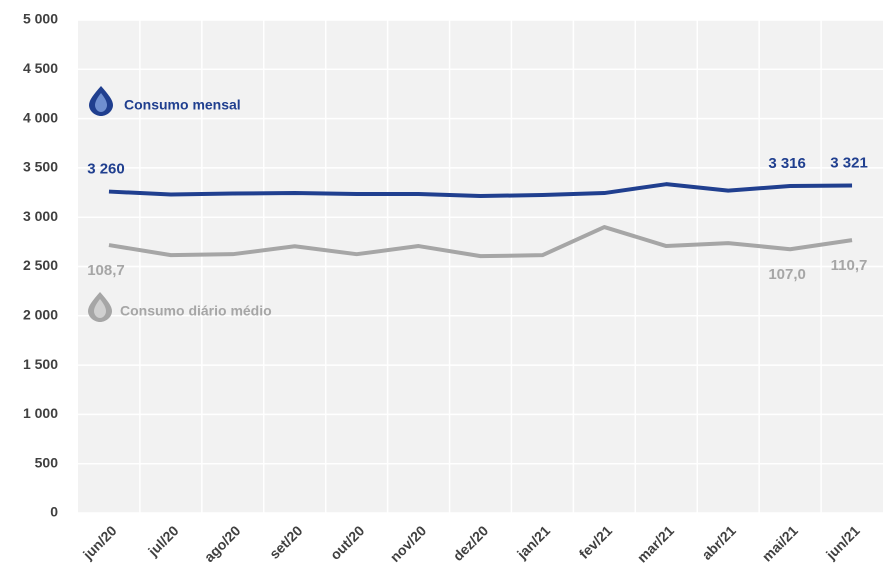 The width and height of the screenshot is (883, 578). Describe the element at coordinates (222, 543) in the screenshot. I see `x-tick-label: ago/20` at that location.